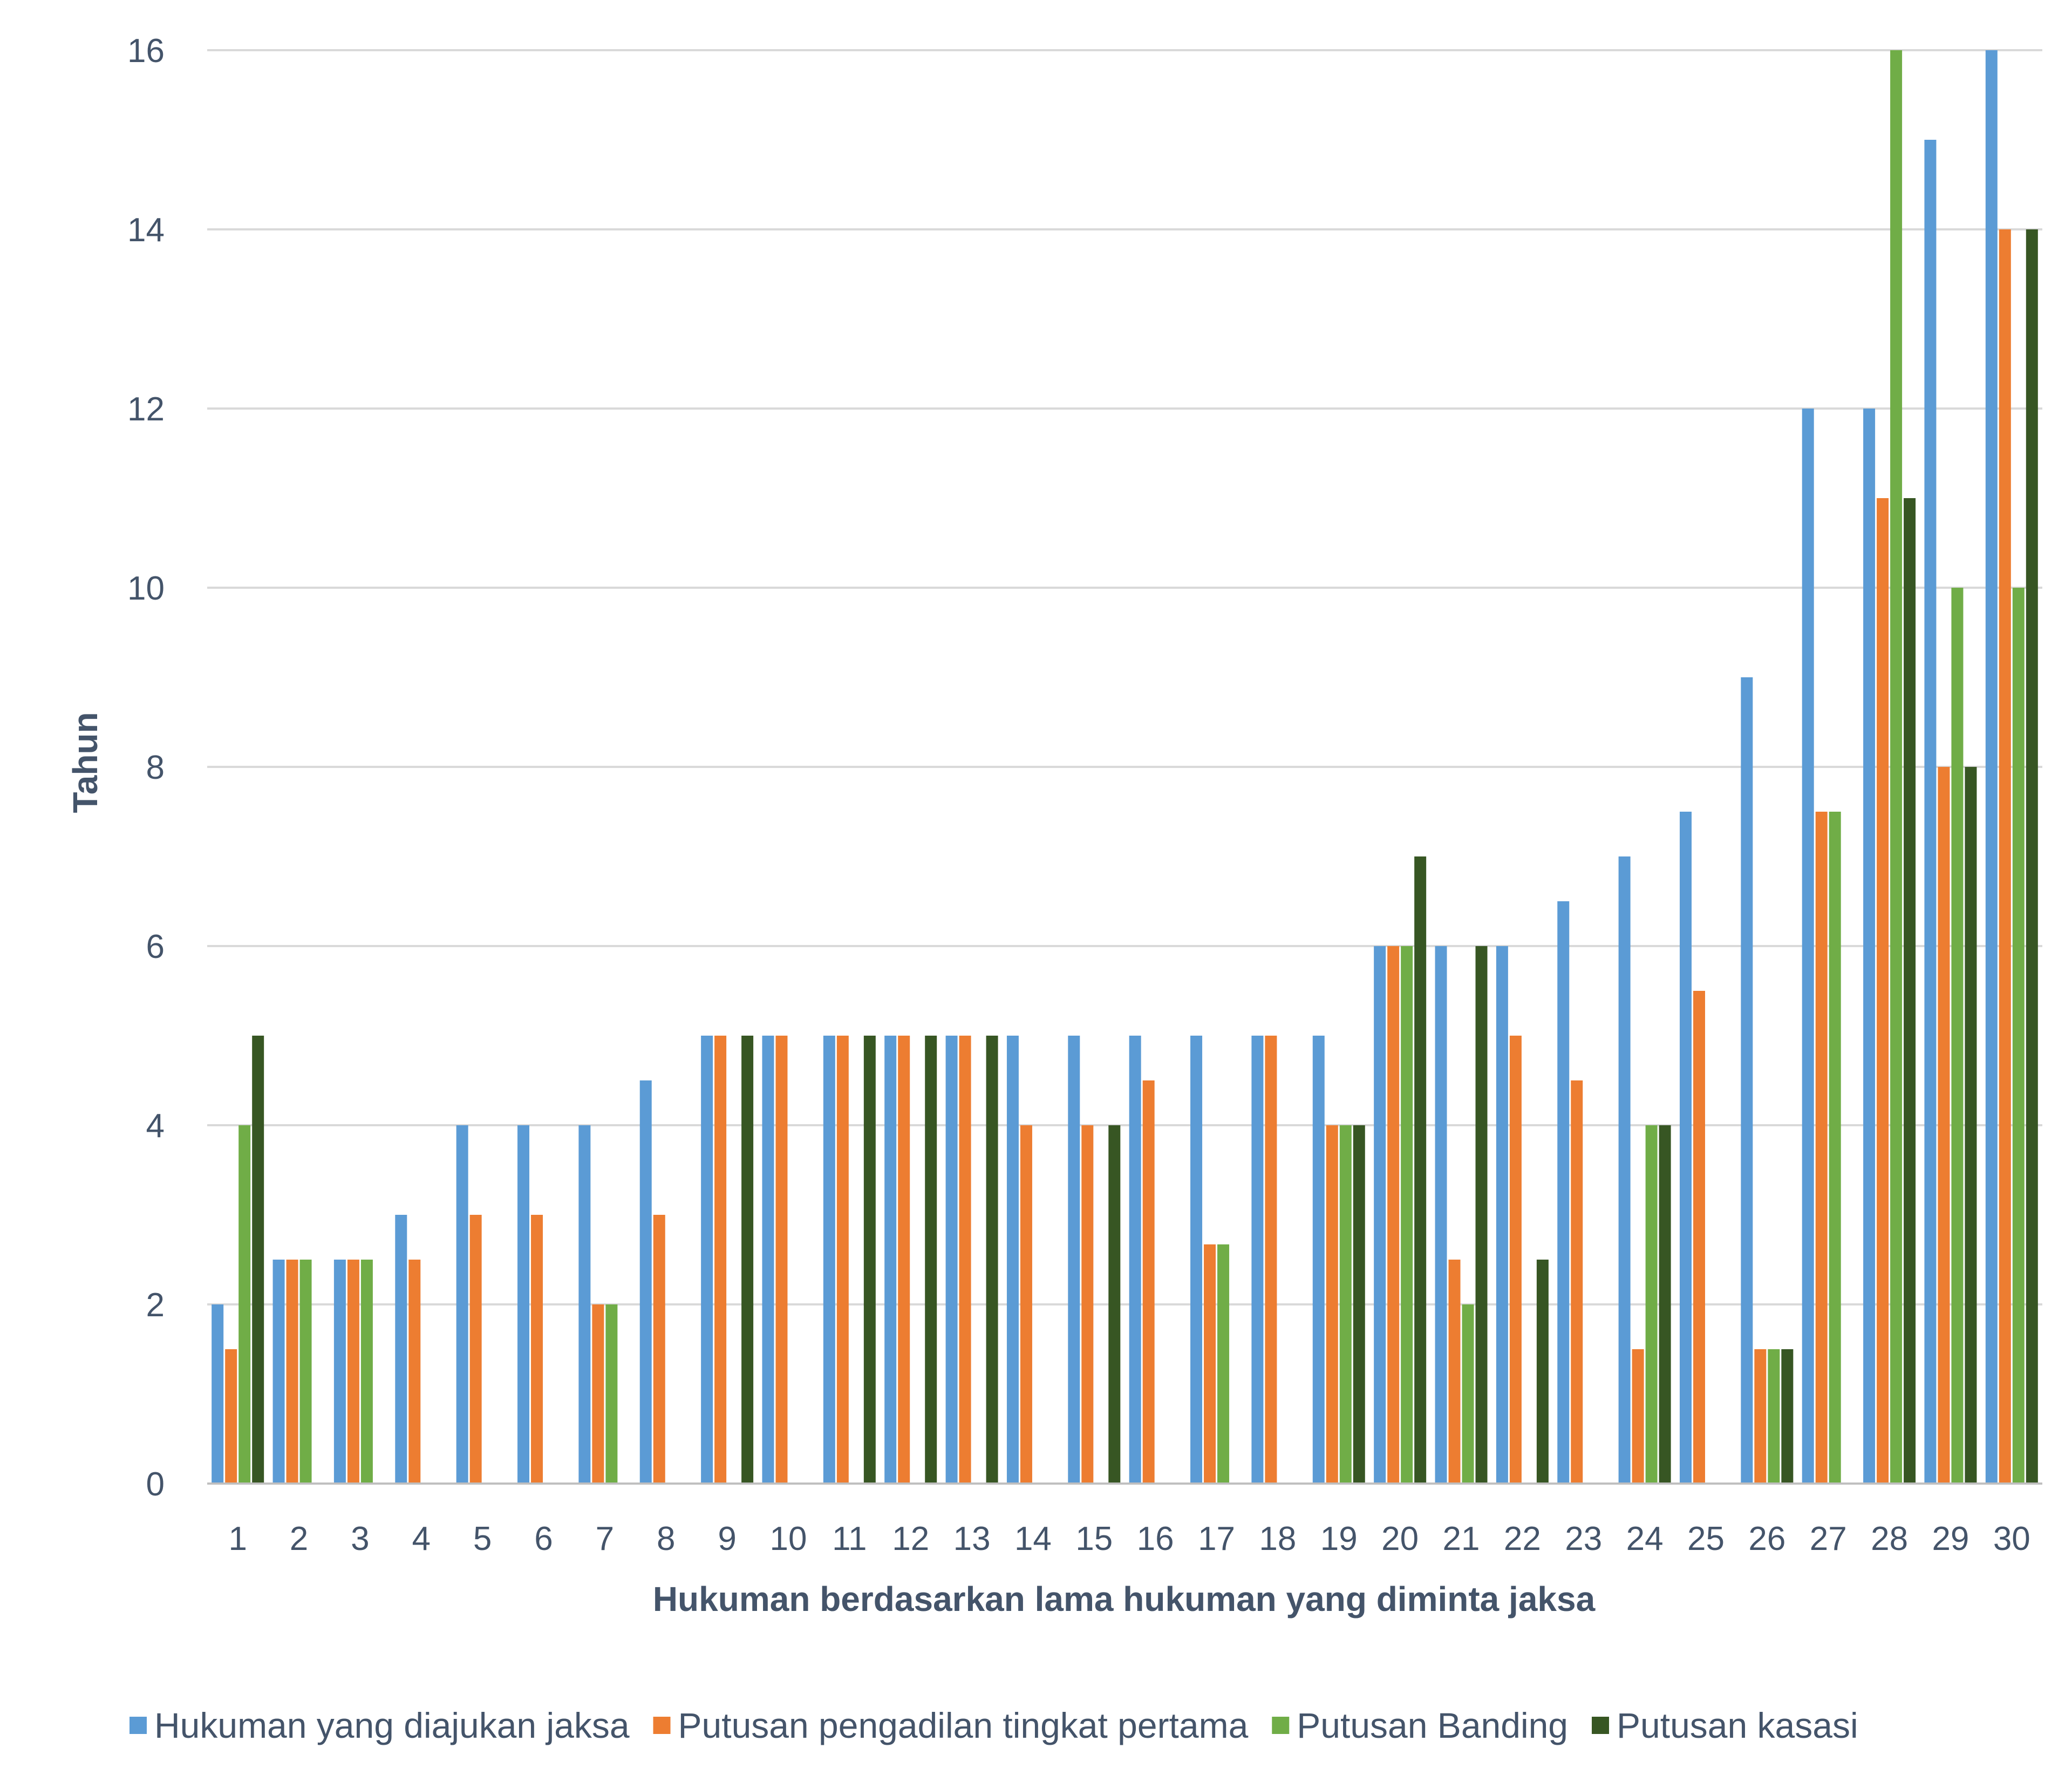 This screenshot has width=2072, height=1775. Describe the element at coordinates (1737, 1725) in the screenshot. I see `legend-label-4: Putusan kasasi` at that location.